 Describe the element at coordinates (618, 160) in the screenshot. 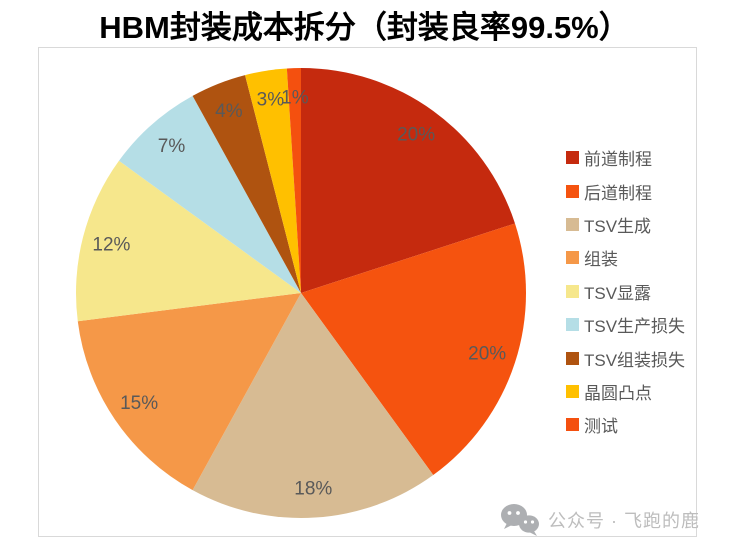

I see `legend-label: 前道制程` at that location.